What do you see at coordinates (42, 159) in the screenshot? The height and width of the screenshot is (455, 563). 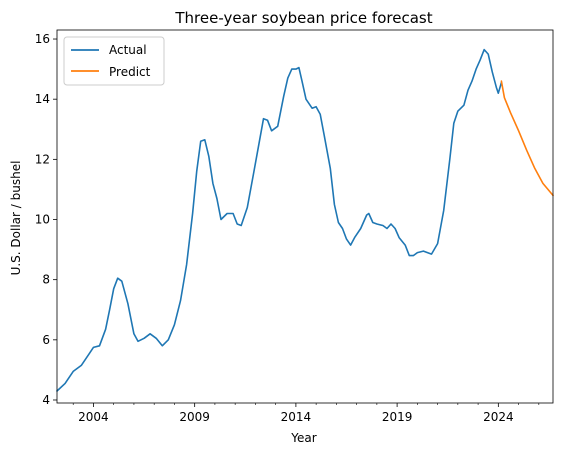 I see `y-tick-label: 12` at bounding box center [42, 159].